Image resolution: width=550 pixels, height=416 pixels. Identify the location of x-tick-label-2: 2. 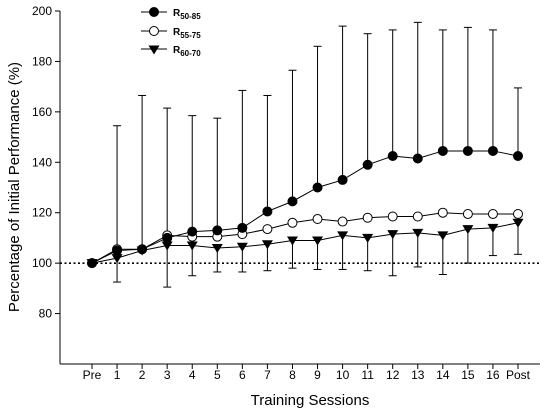
(142, 375).